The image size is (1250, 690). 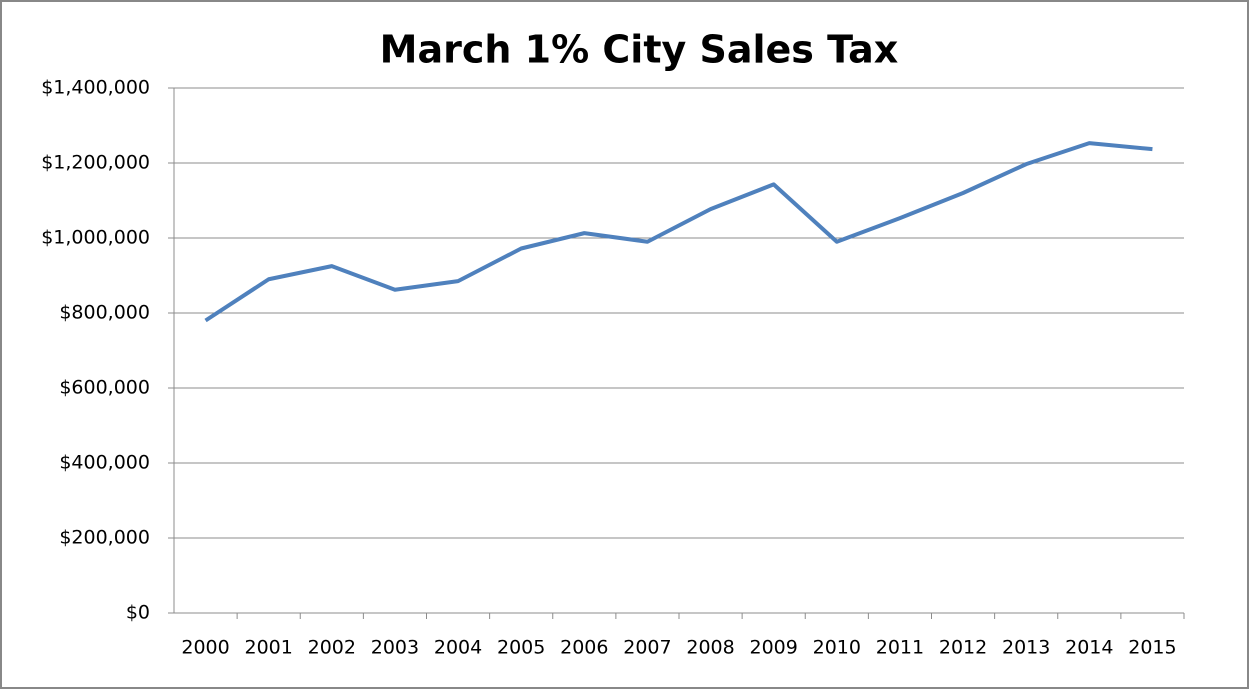 I want to click on x-tick-label: 2010, so click(x=837, y=648).